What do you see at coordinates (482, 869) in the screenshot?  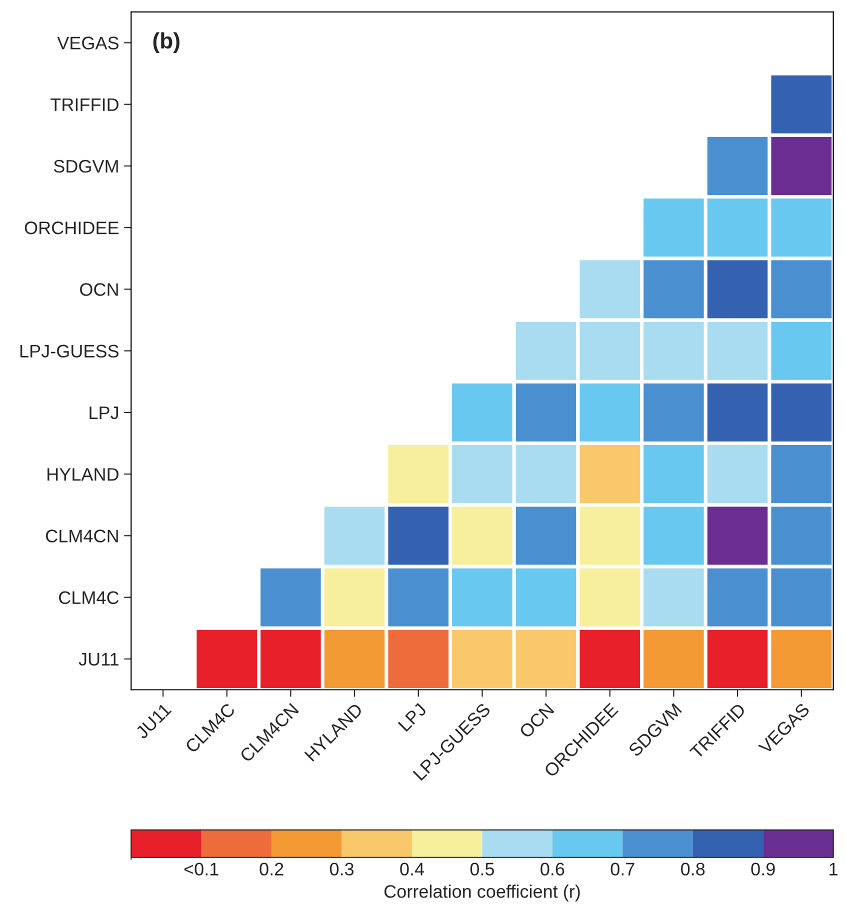 I see `color-bar-label: 0.5` at bounding box center [482, 869].